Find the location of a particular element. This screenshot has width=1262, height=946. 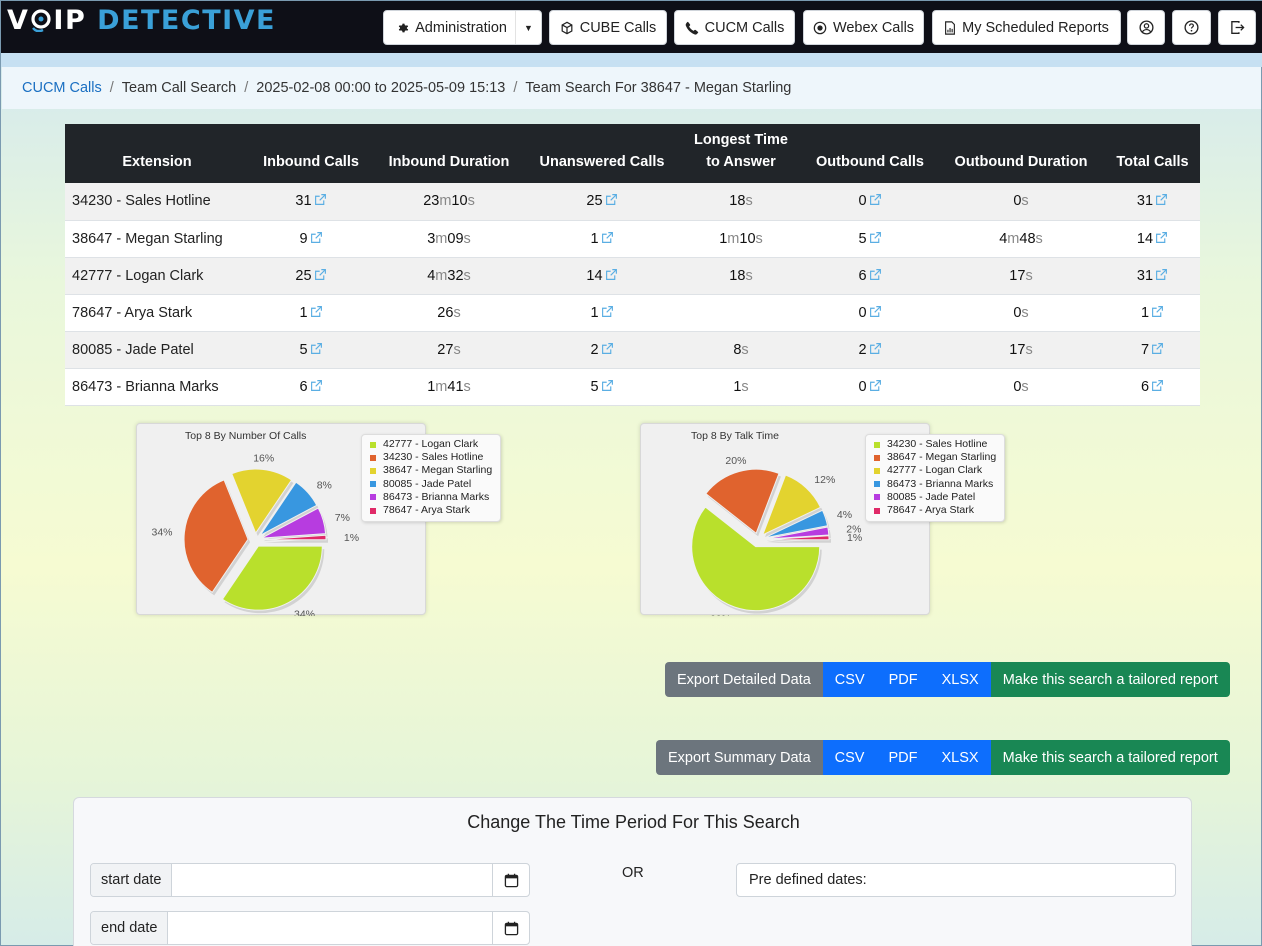

total-calls-link: 14 is located at coordinates (1145, 238).